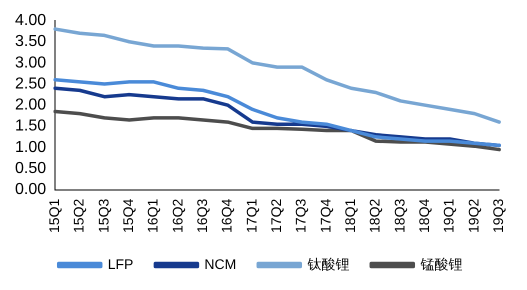  I want to click on x-tick-label: 15Q1, so click(54, 215).